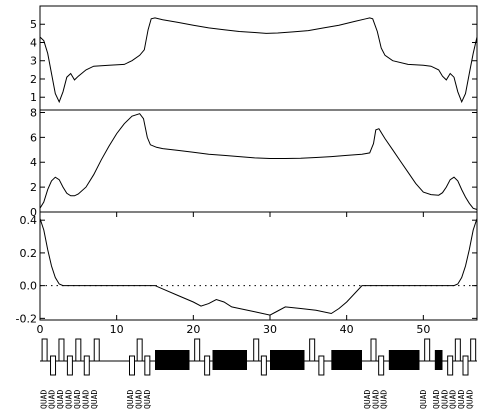 The image size is (481, 411). I want to click on top-ytick-label: 2, so click(33, 79).